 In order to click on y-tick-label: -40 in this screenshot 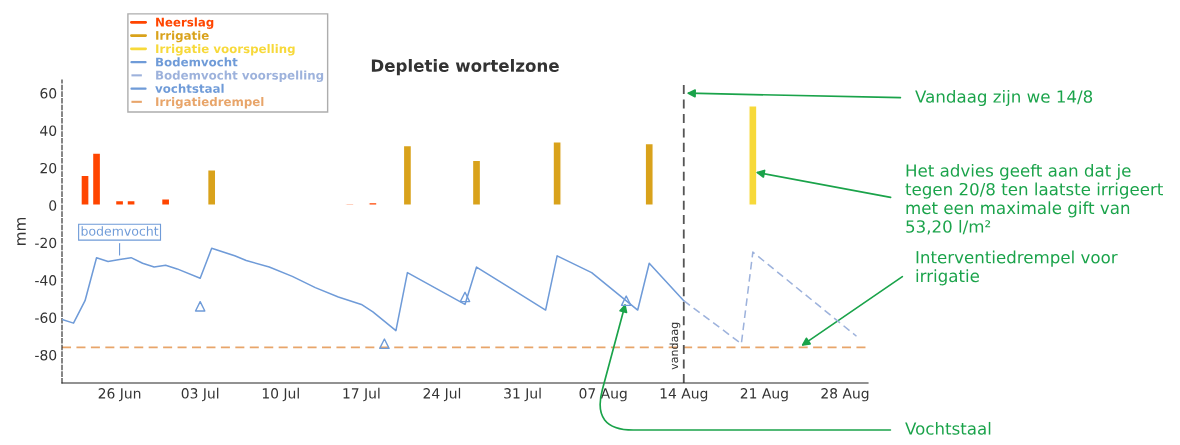, I will do `click(46, 280)`.